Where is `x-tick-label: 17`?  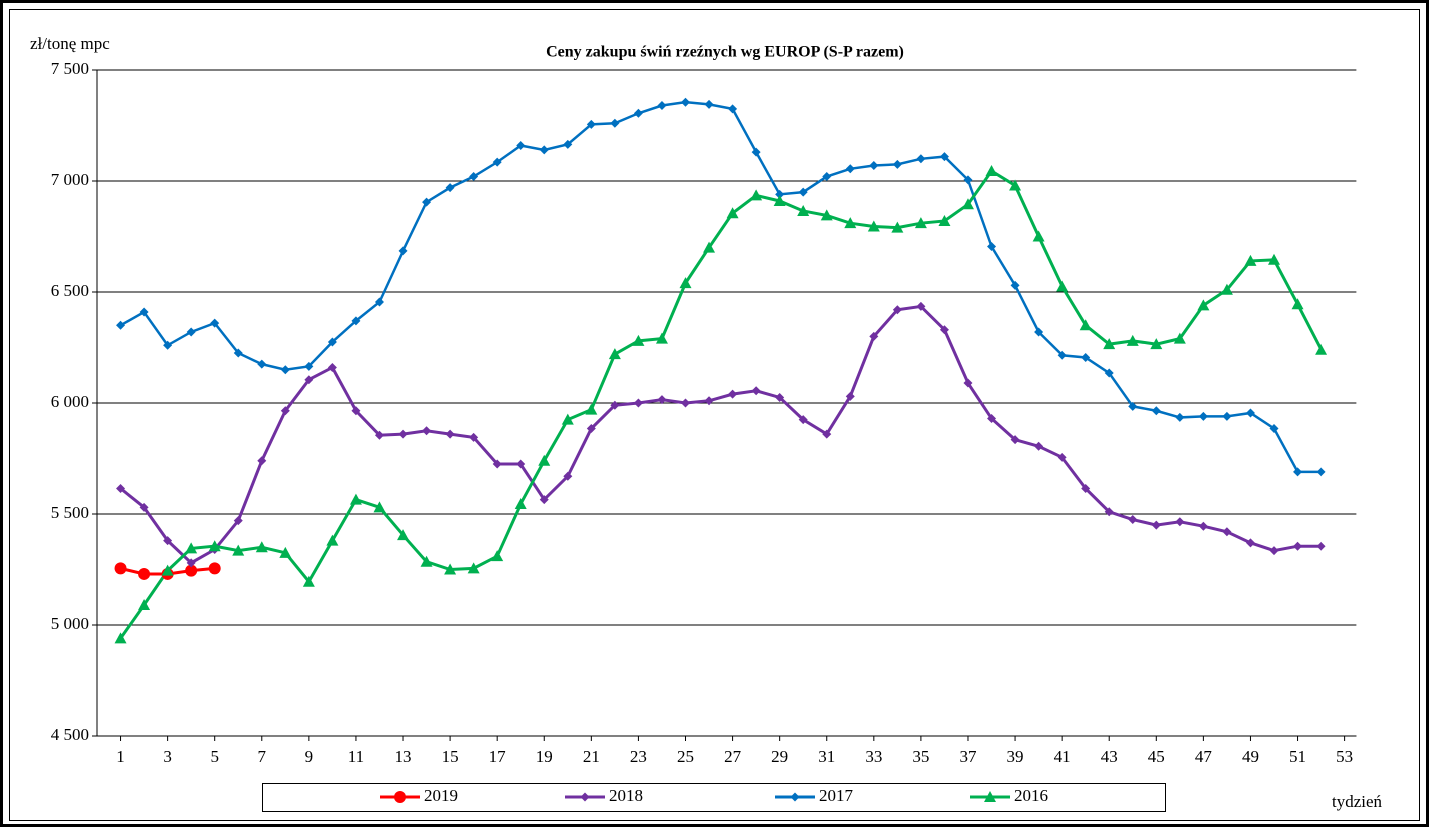
x-tick-label: 17 is located at coordinates (498, 756).